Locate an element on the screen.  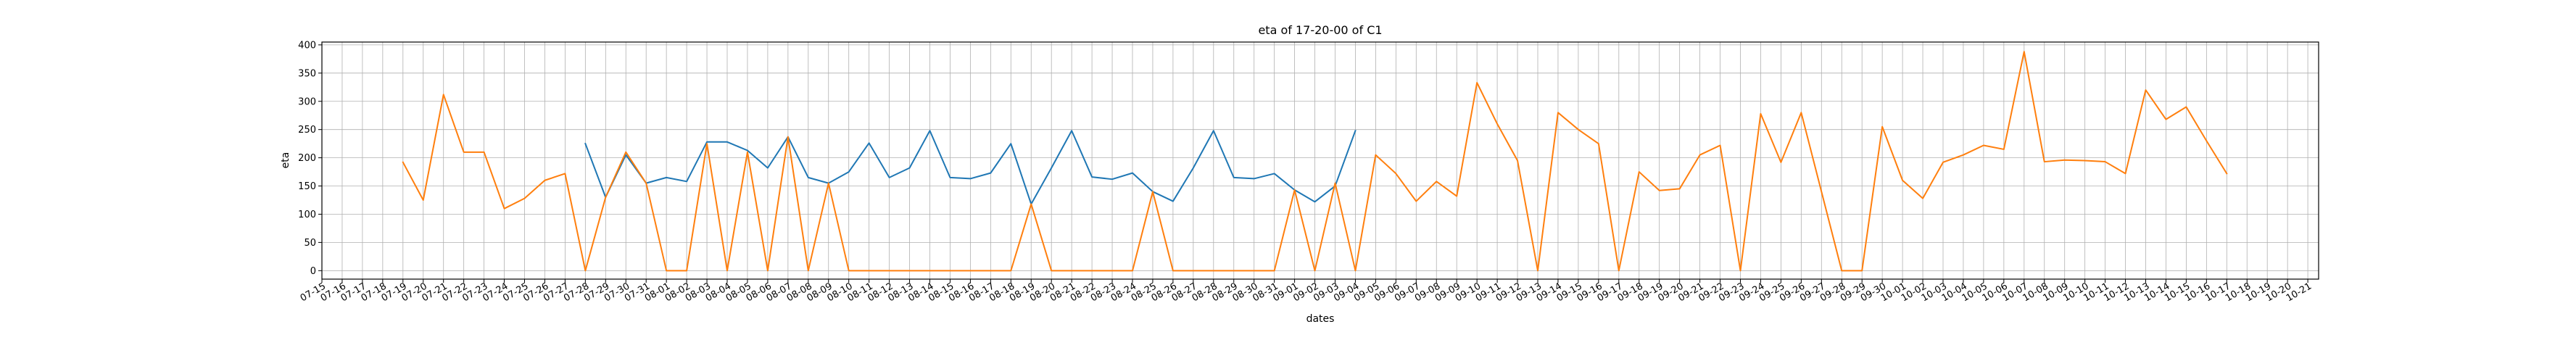
y-tick-label: 250 is located at coordinates (307, 130).